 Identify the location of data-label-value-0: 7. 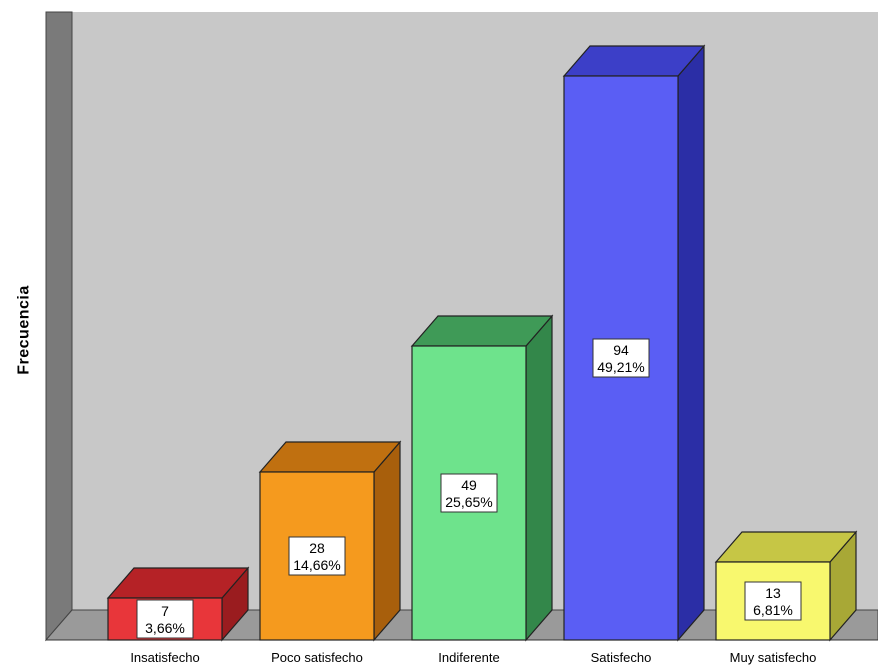
(165, 611).